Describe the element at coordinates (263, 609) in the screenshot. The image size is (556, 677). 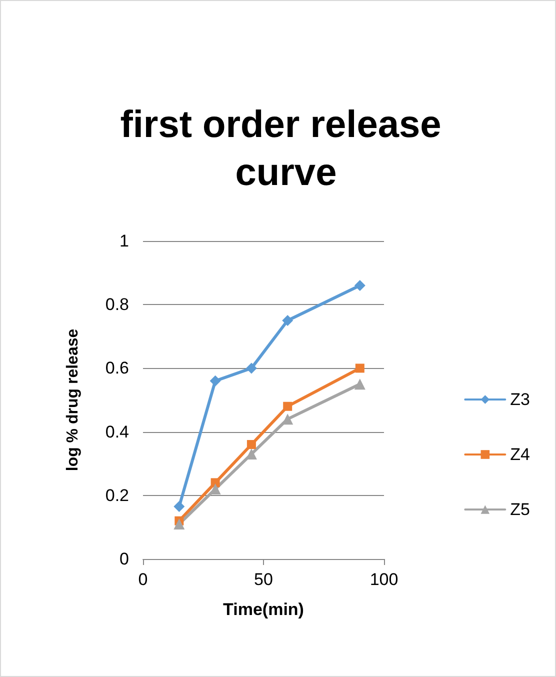
I see `x-axis-title: Time(min)` at that location.